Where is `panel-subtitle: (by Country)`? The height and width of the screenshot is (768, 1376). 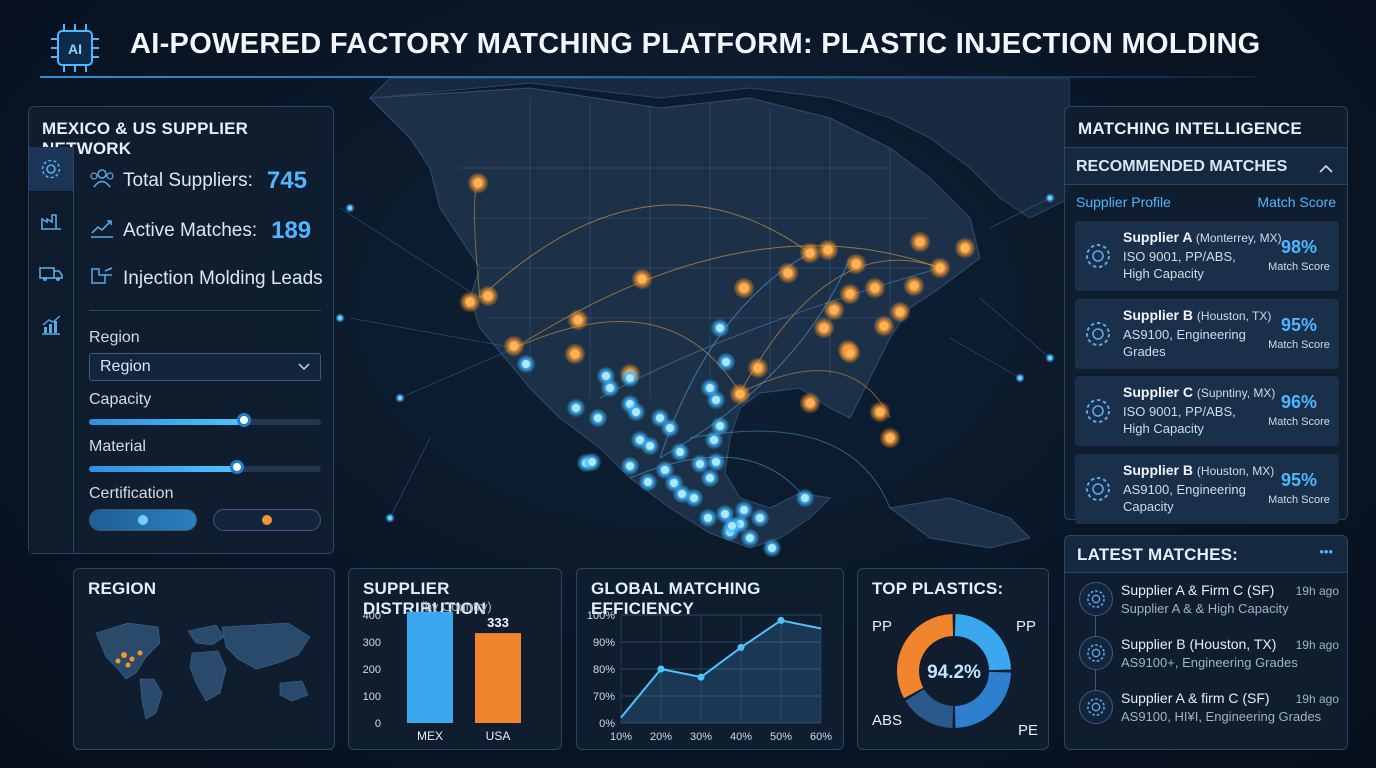
panel-subtitle: (by Country) is located at coordinates (456, 606).